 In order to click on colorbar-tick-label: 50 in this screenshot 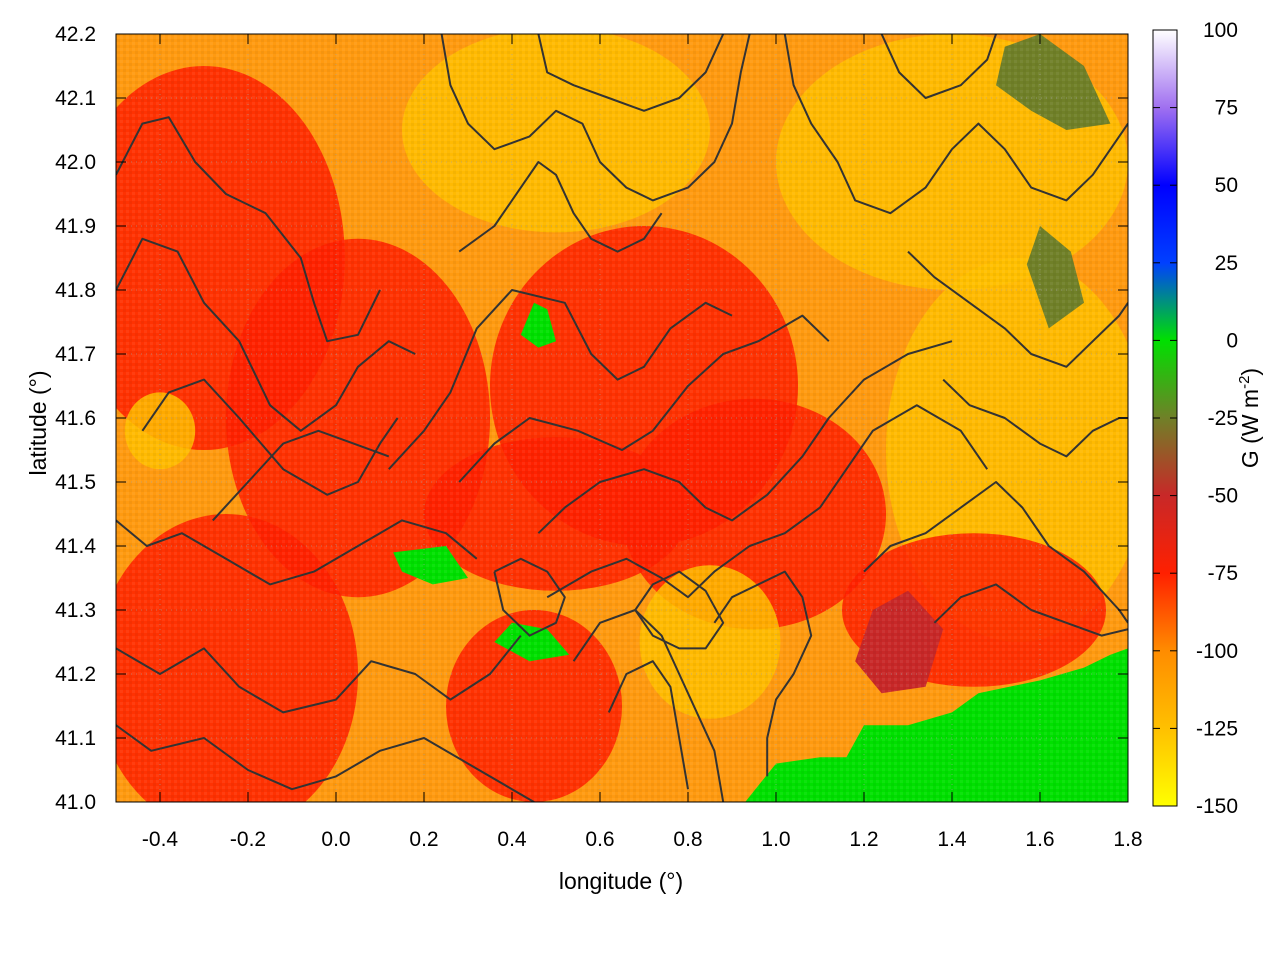, I will do `click(1226, 185)`.